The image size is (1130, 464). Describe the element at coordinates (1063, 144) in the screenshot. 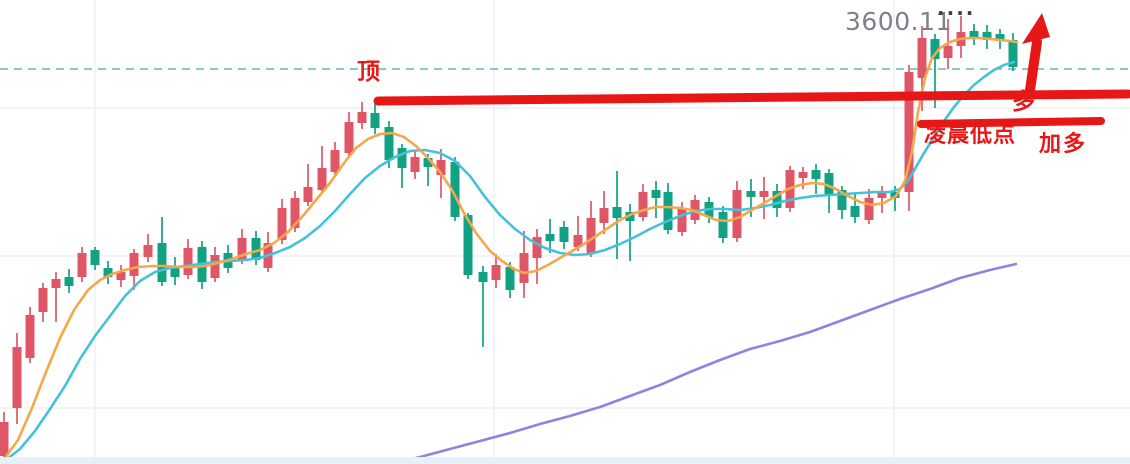

I see `annotation-add-long-label: 加多` at that location.